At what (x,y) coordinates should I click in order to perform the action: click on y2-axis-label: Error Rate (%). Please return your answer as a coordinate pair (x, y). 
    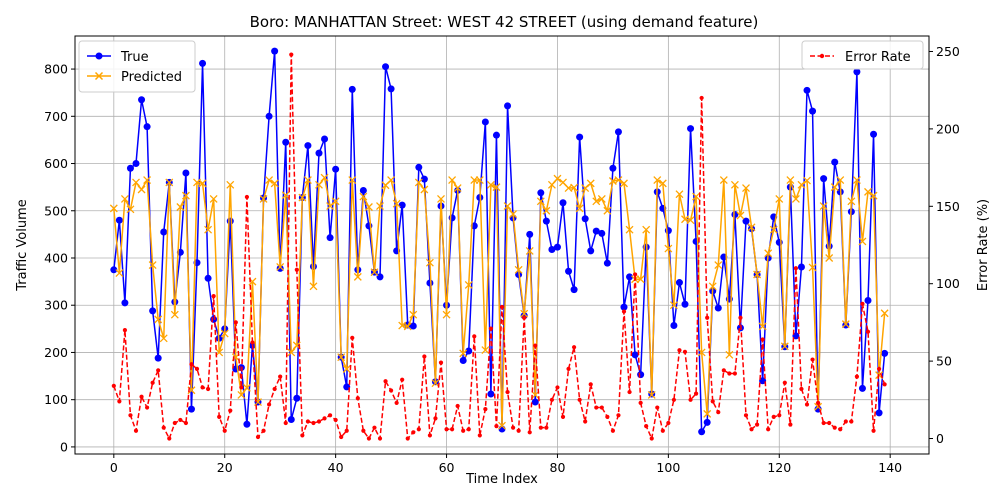
    Looking at the image, I should click on (983, 245).